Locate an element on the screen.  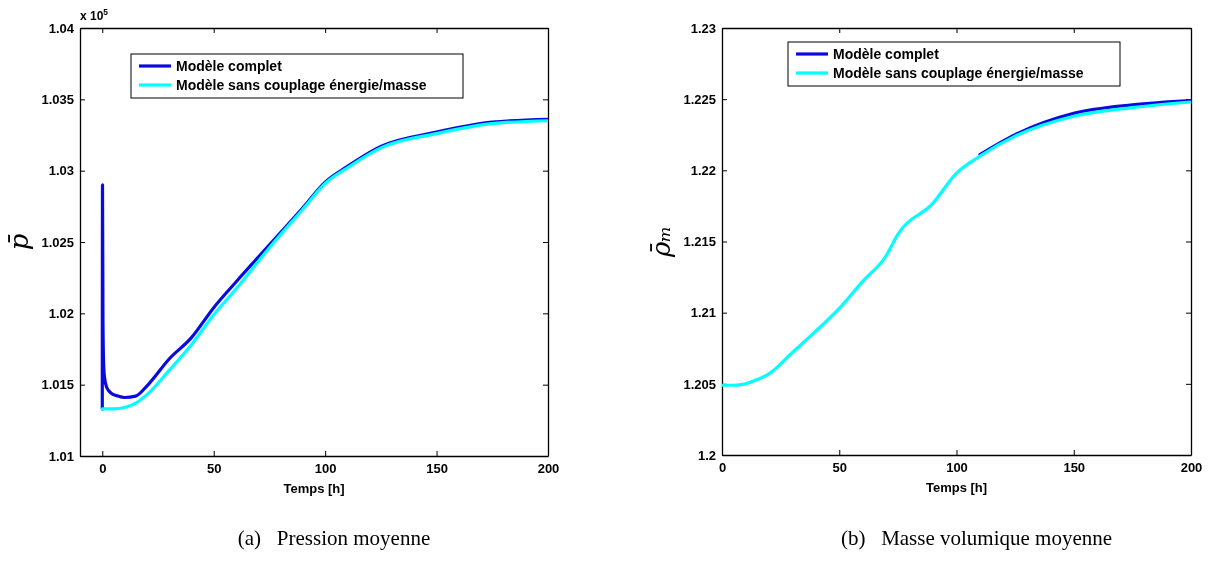
y-tick-label: 1.04 is located at coordinates (61, 28).